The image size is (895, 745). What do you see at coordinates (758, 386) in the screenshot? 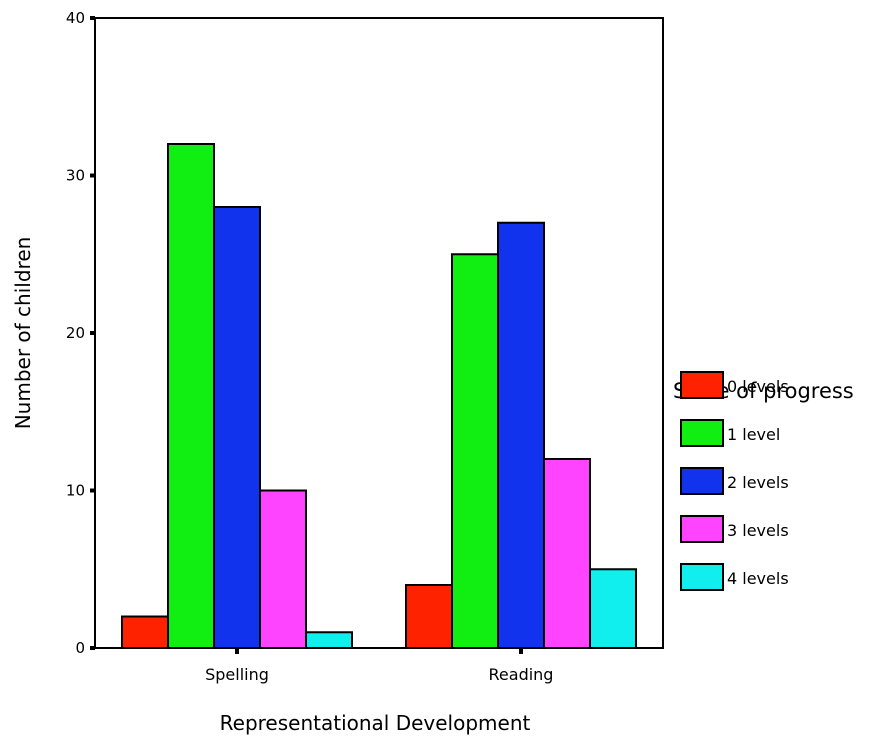
I see `legend-label: 0 levels` at bounding box center [758, 386].